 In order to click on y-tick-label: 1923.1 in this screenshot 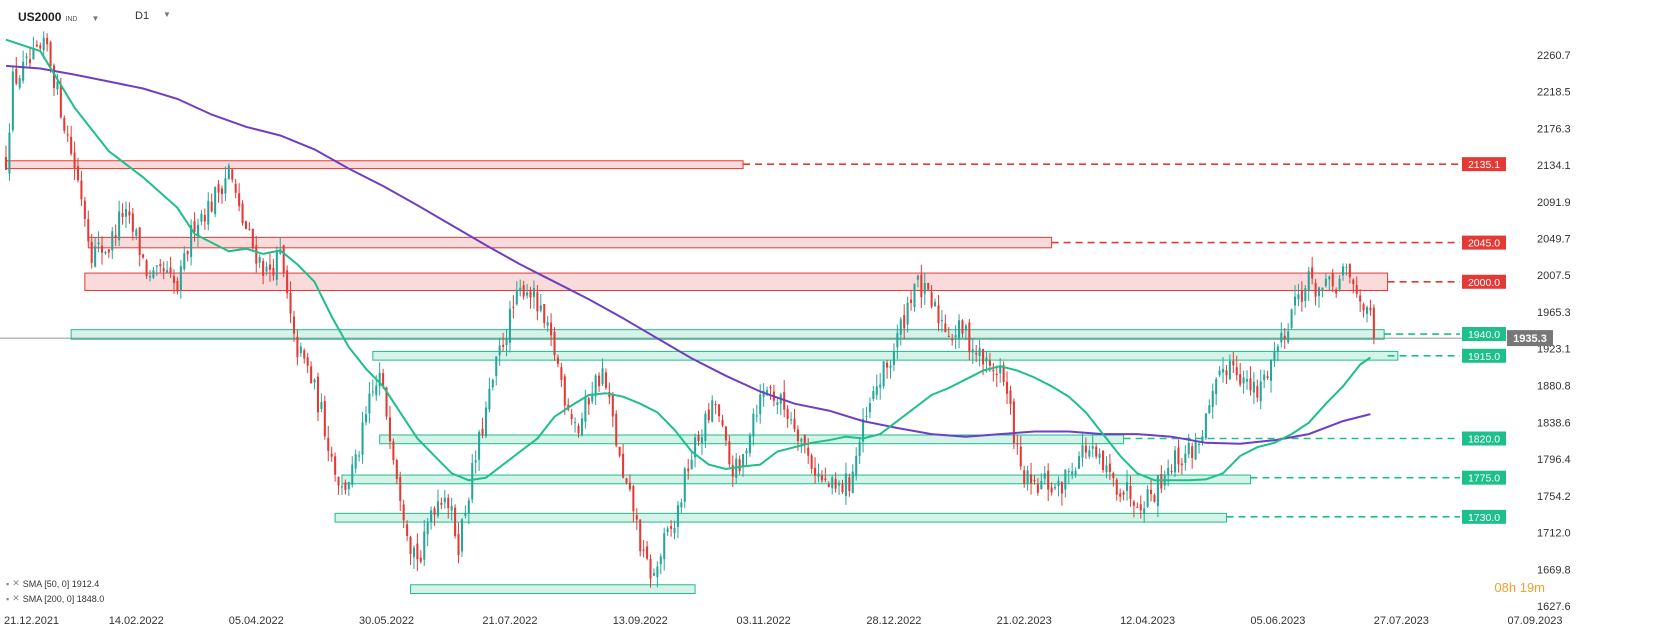, I will do `click(1554, 350)`.